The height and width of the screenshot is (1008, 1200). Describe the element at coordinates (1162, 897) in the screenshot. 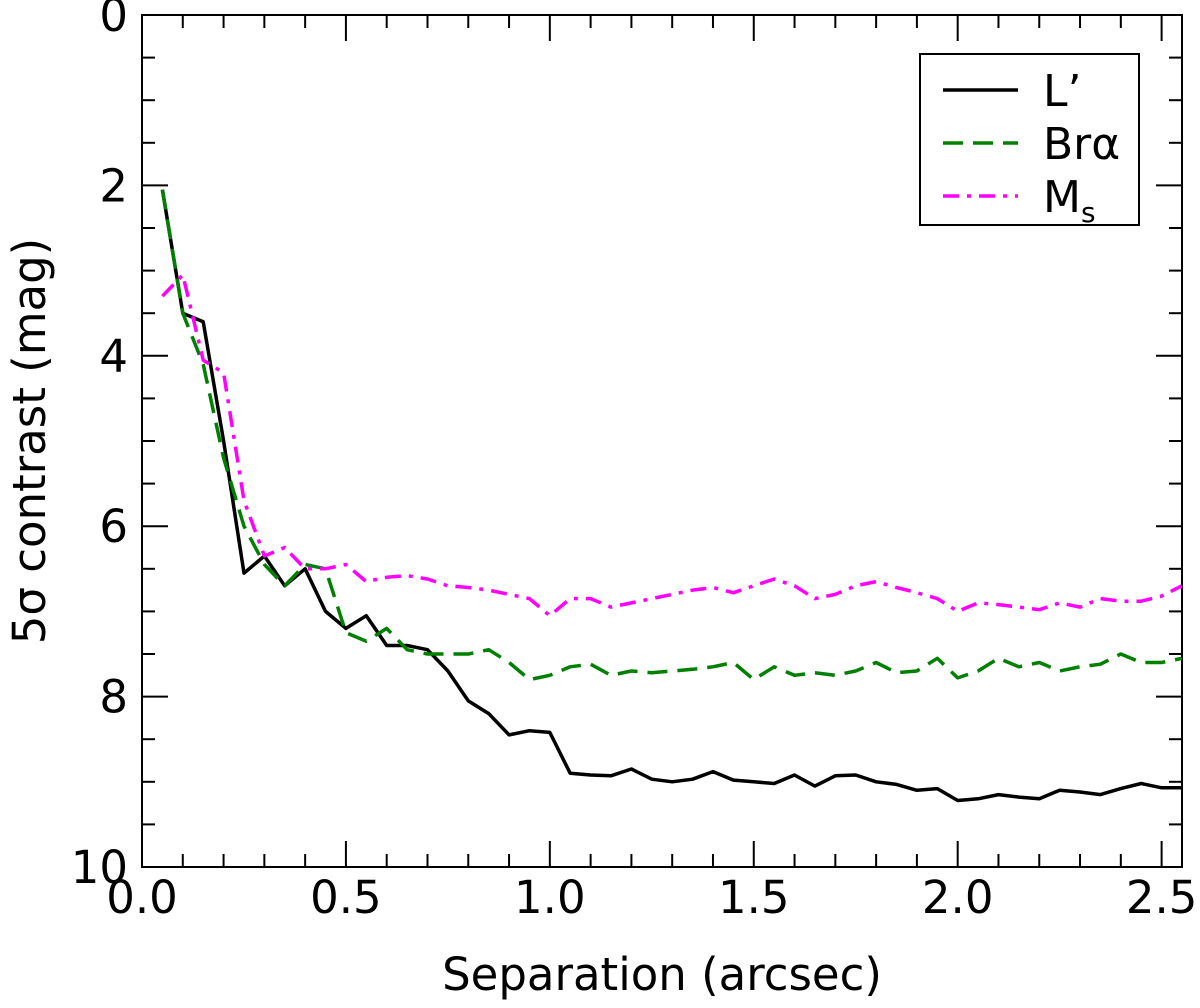

I see `x-tick-label: 2.5` at that location.